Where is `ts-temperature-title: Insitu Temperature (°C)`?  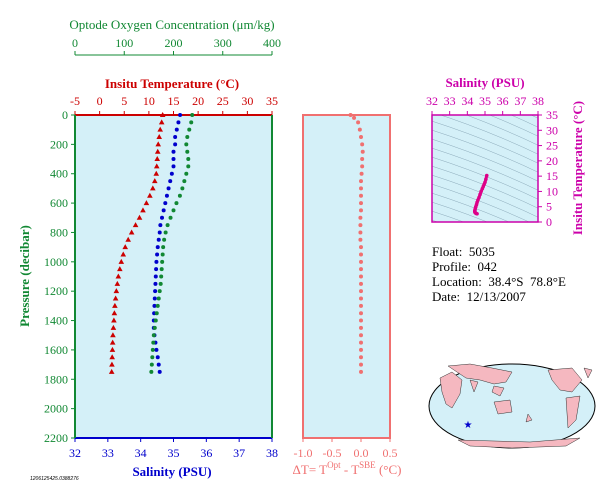
ts-temperature-title: Insitu Temperature (°C) is located at coordinates (577, 168).